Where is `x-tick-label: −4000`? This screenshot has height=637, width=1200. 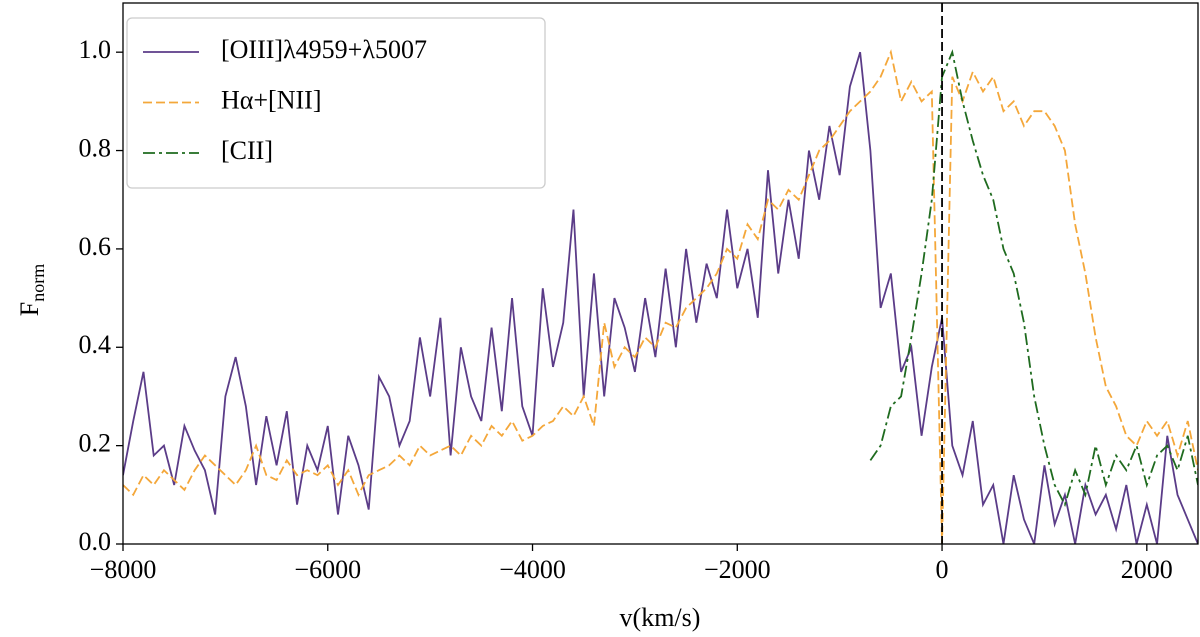 x-tick-label: −4000 is located at coordinates (532, 569).